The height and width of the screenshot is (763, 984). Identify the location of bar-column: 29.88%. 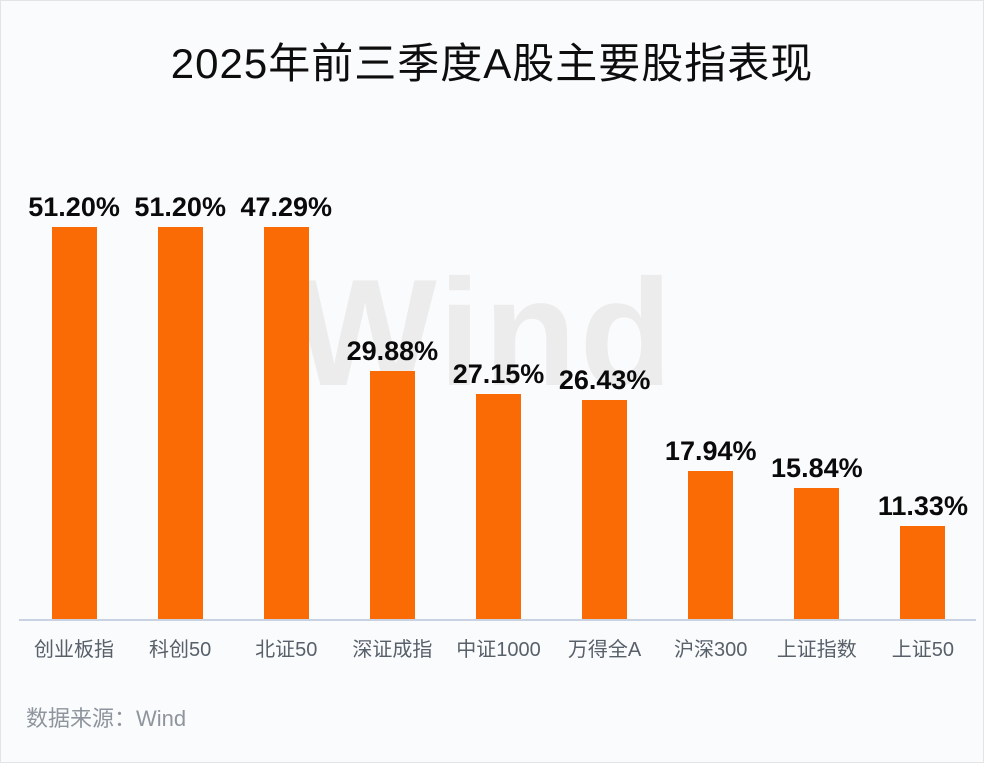
(392, 407).